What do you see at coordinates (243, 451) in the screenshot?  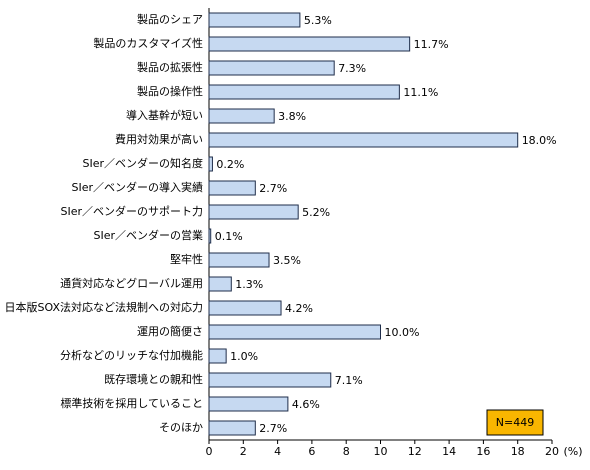 I see `x-tick-label: 2` at bounding box center [243, 451].